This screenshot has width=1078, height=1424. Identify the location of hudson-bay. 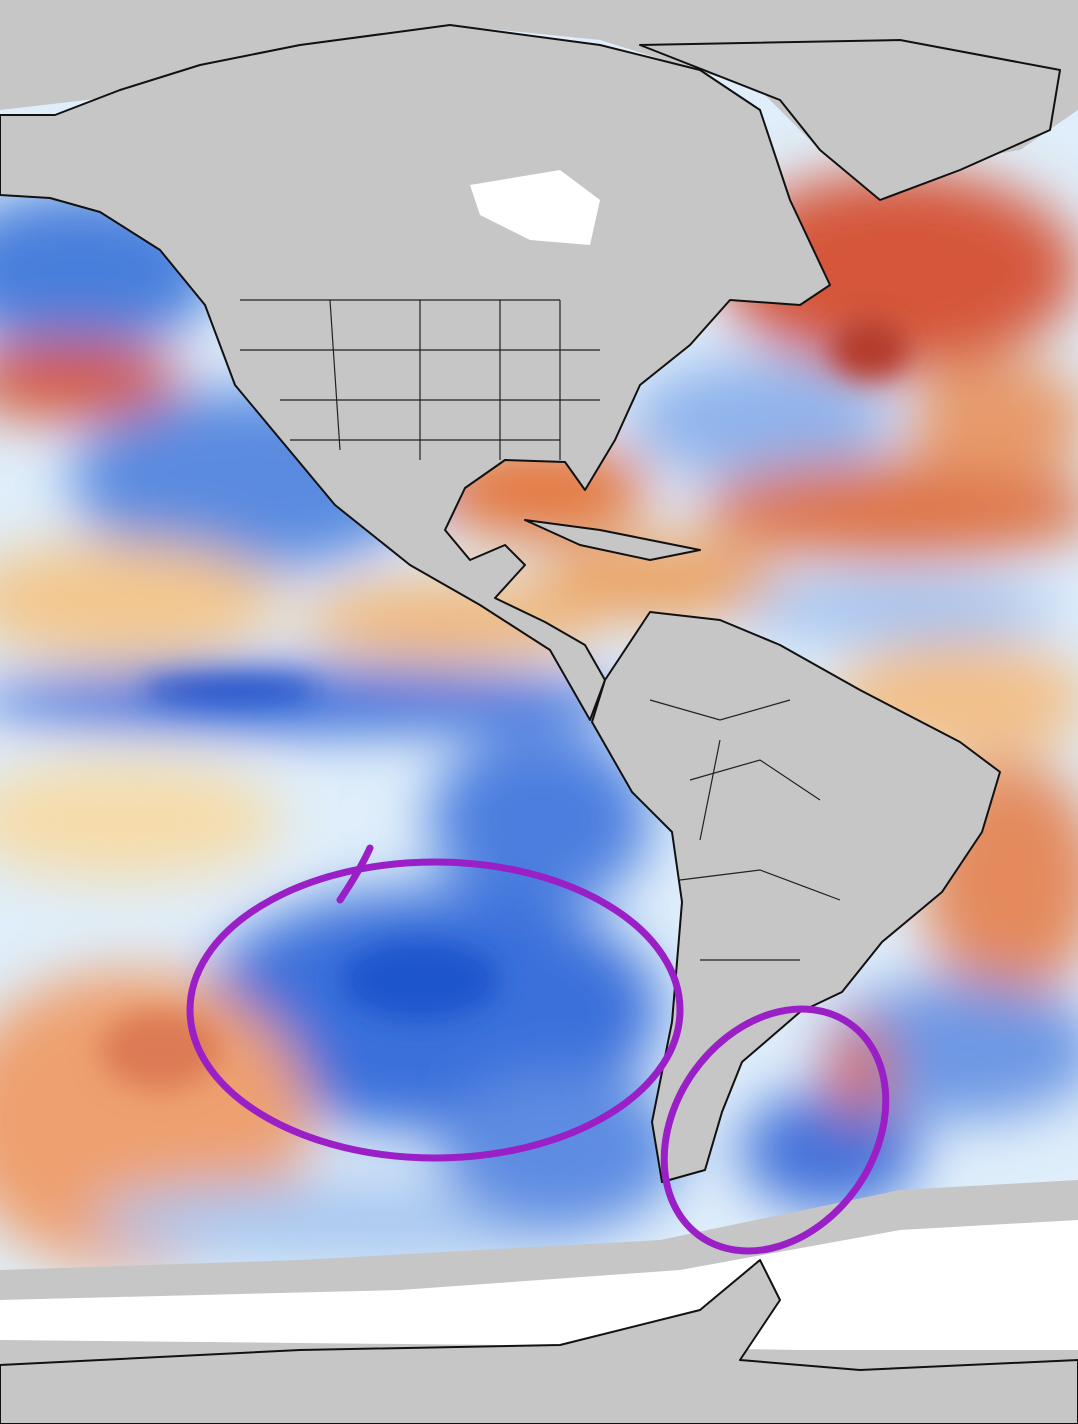
(535, 207).